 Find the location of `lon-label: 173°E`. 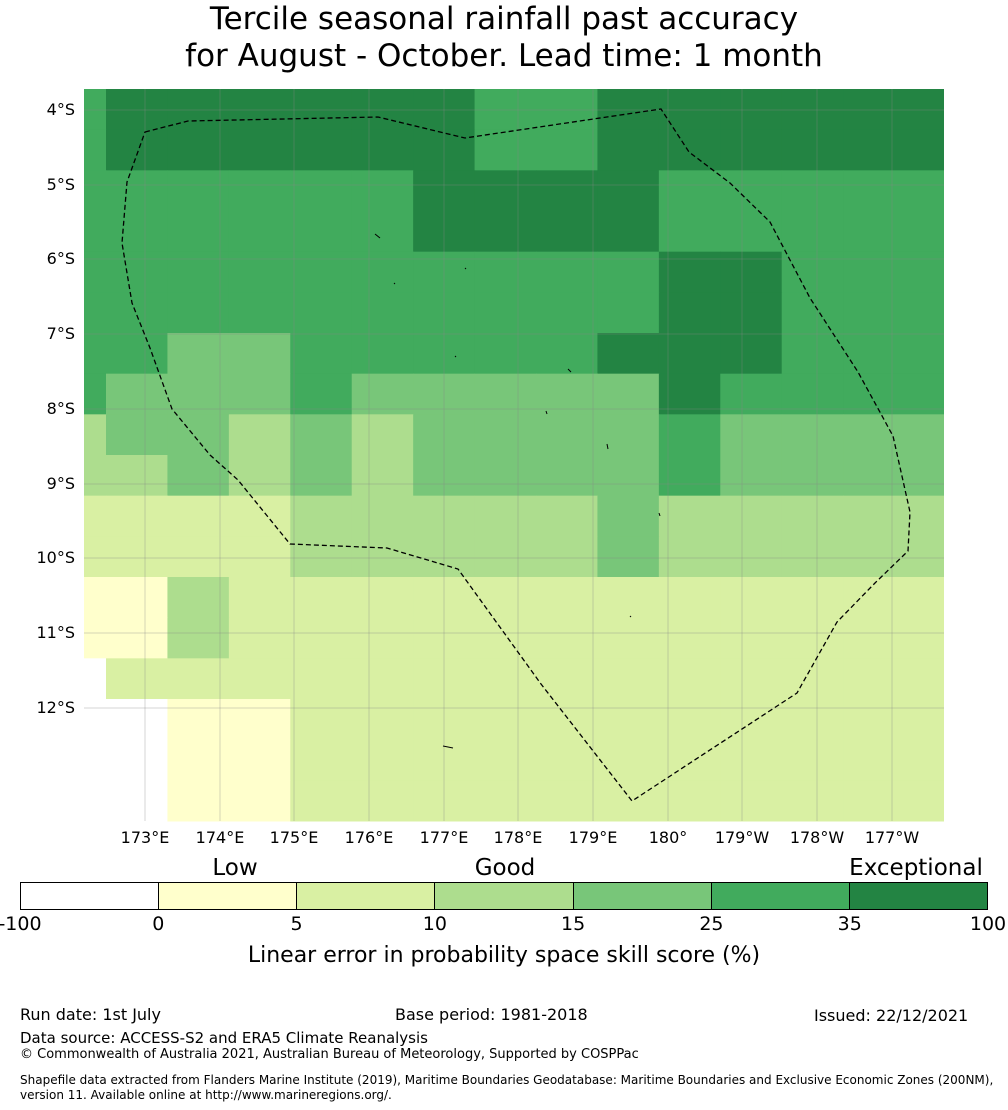

lon-label: 173°E is located at coordinates (145, 837).